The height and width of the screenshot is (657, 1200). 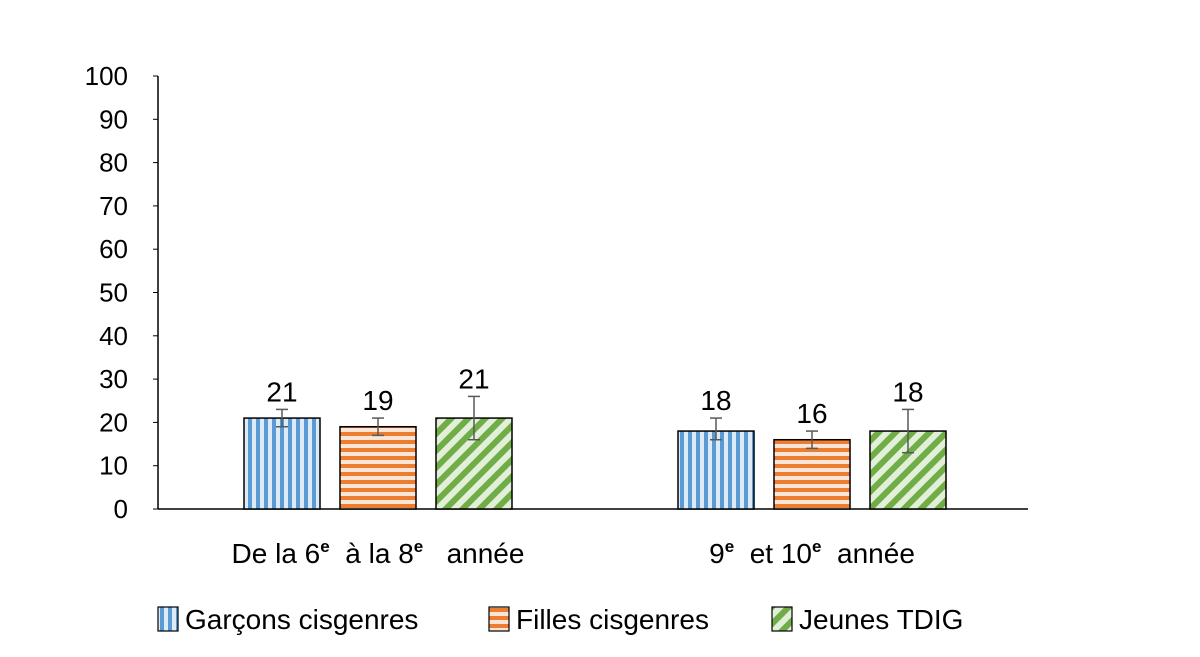 What do you see at coordinates (378, 553) in the screenshot?
I see `x-category-label: De la 6e à la 8e année` at bounding box center [378, 553].